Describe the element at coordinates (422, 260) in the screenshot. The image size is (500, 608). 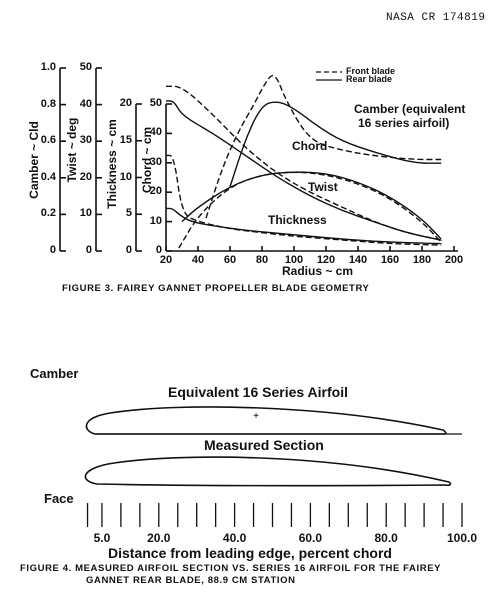
I see `radius-tick-label: 180` at that location.